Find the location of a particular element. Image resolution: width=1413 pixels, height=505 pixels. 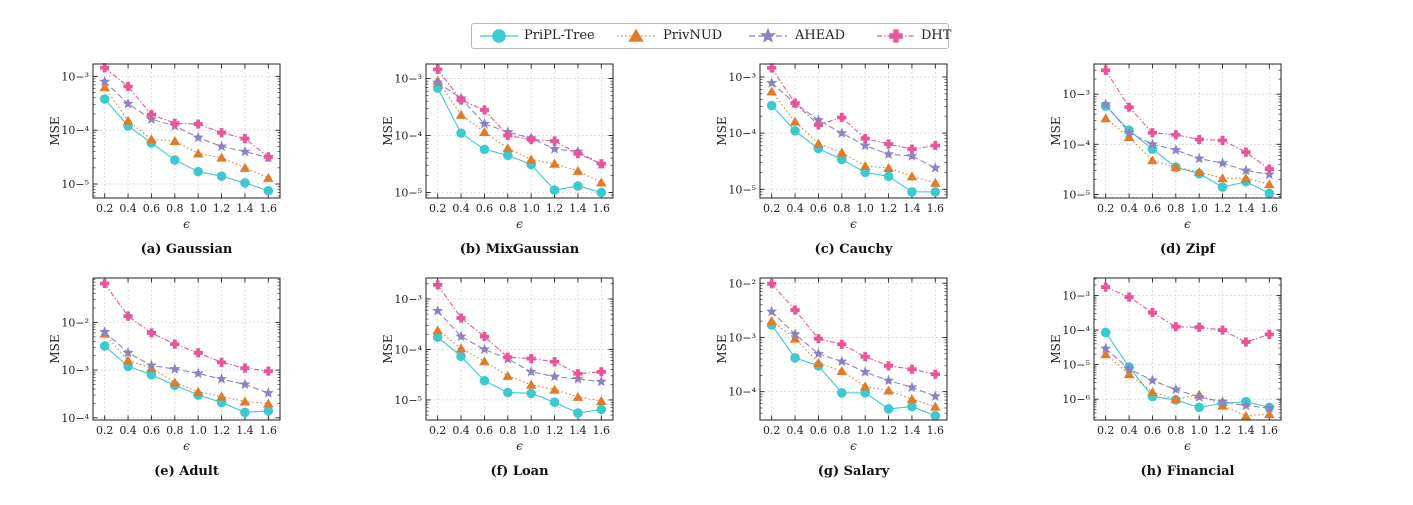

legend-item-dht: DHT is located at coordinates (938, 36).